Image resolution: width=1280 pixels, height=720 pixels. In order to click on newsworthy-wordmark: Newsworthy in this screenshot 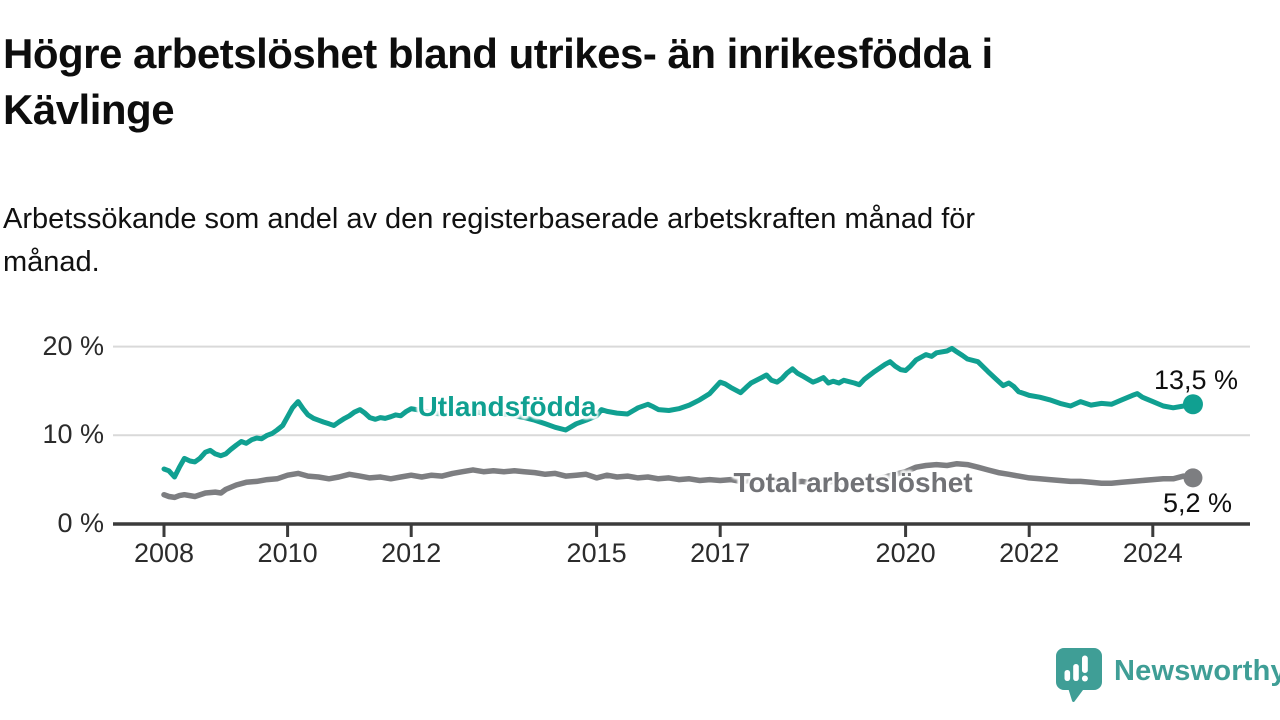, I will do `click(1197, 670)`.